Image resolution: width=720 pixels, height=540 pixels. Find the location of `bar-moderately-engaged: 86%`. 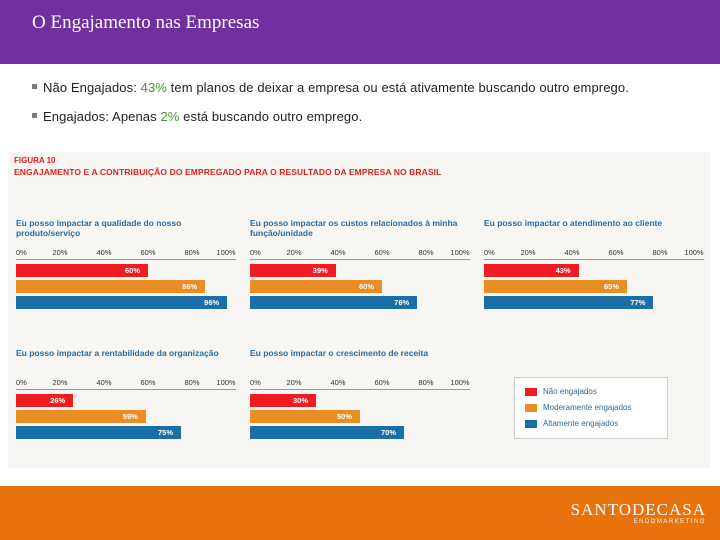

bar-moderately-engaged: 86% is located at coordinates (111, 286).